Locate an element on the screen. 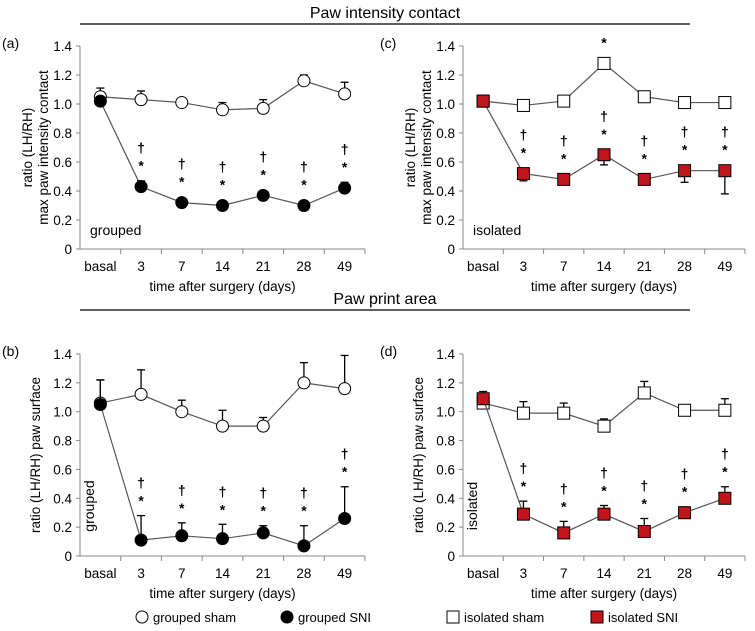 The width and height of the screenshot is (755, 631). panel-letter: (c) is located at coordinates (388, 43).